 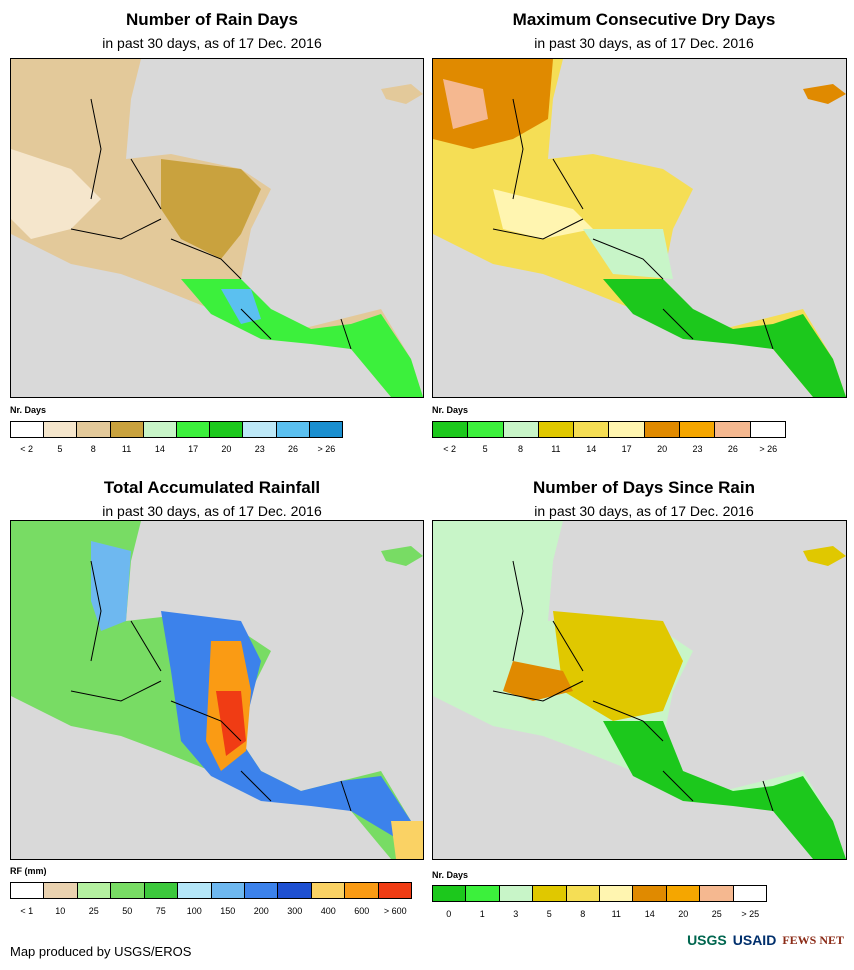 What do you see at coordinates (465, 104) in the screenshot?
I see `dry-region-peach` at bounding box center [465, 104].